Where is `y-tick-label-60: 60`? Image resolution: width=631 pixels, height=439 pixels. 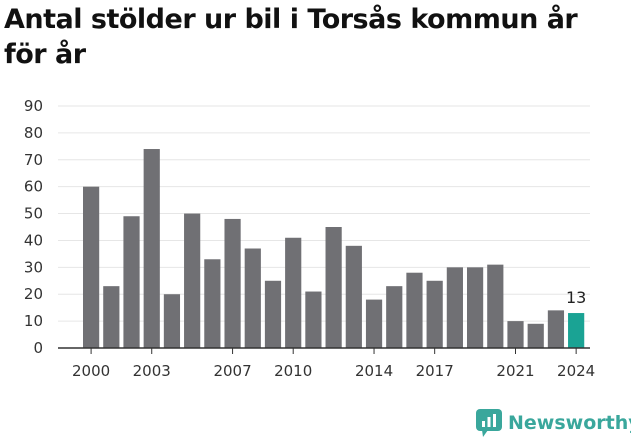
y-tick-label-60: 60 is located at coordinates (33, 187).